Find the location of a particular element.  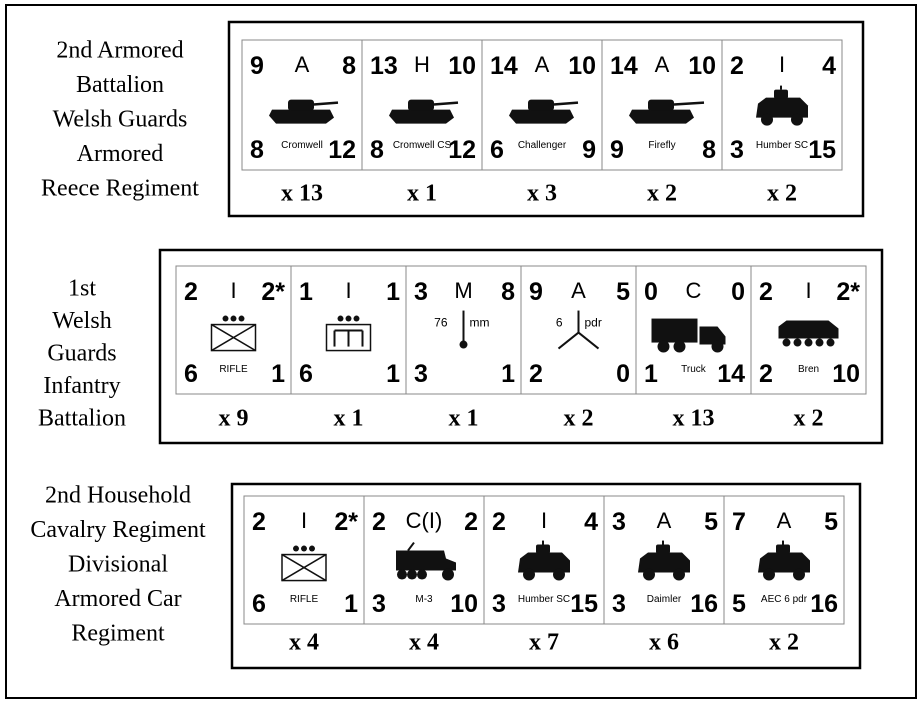

range-value: 5 is located at coordinates (711, 522).